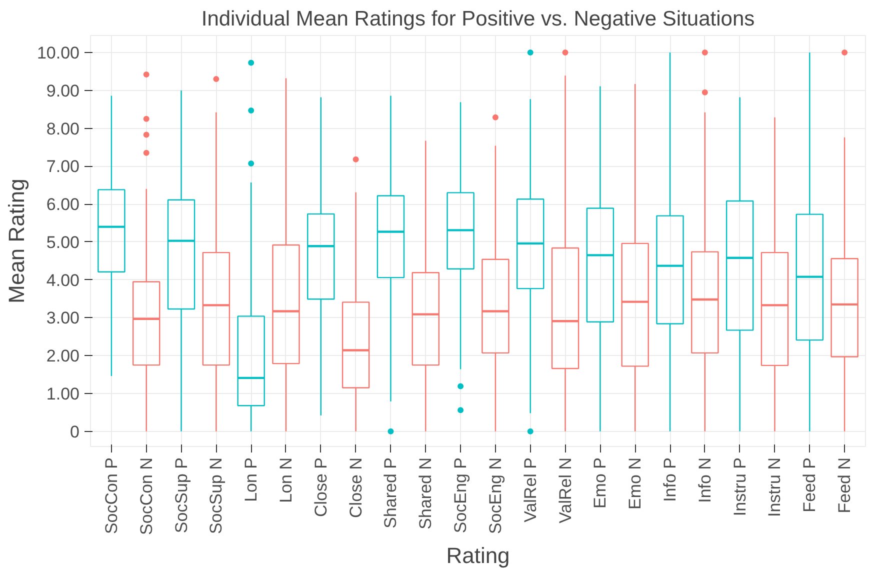 The width and height of the screenshot is (876, 575). I want to click on x-tick-label: Close P, so click(320, 487).